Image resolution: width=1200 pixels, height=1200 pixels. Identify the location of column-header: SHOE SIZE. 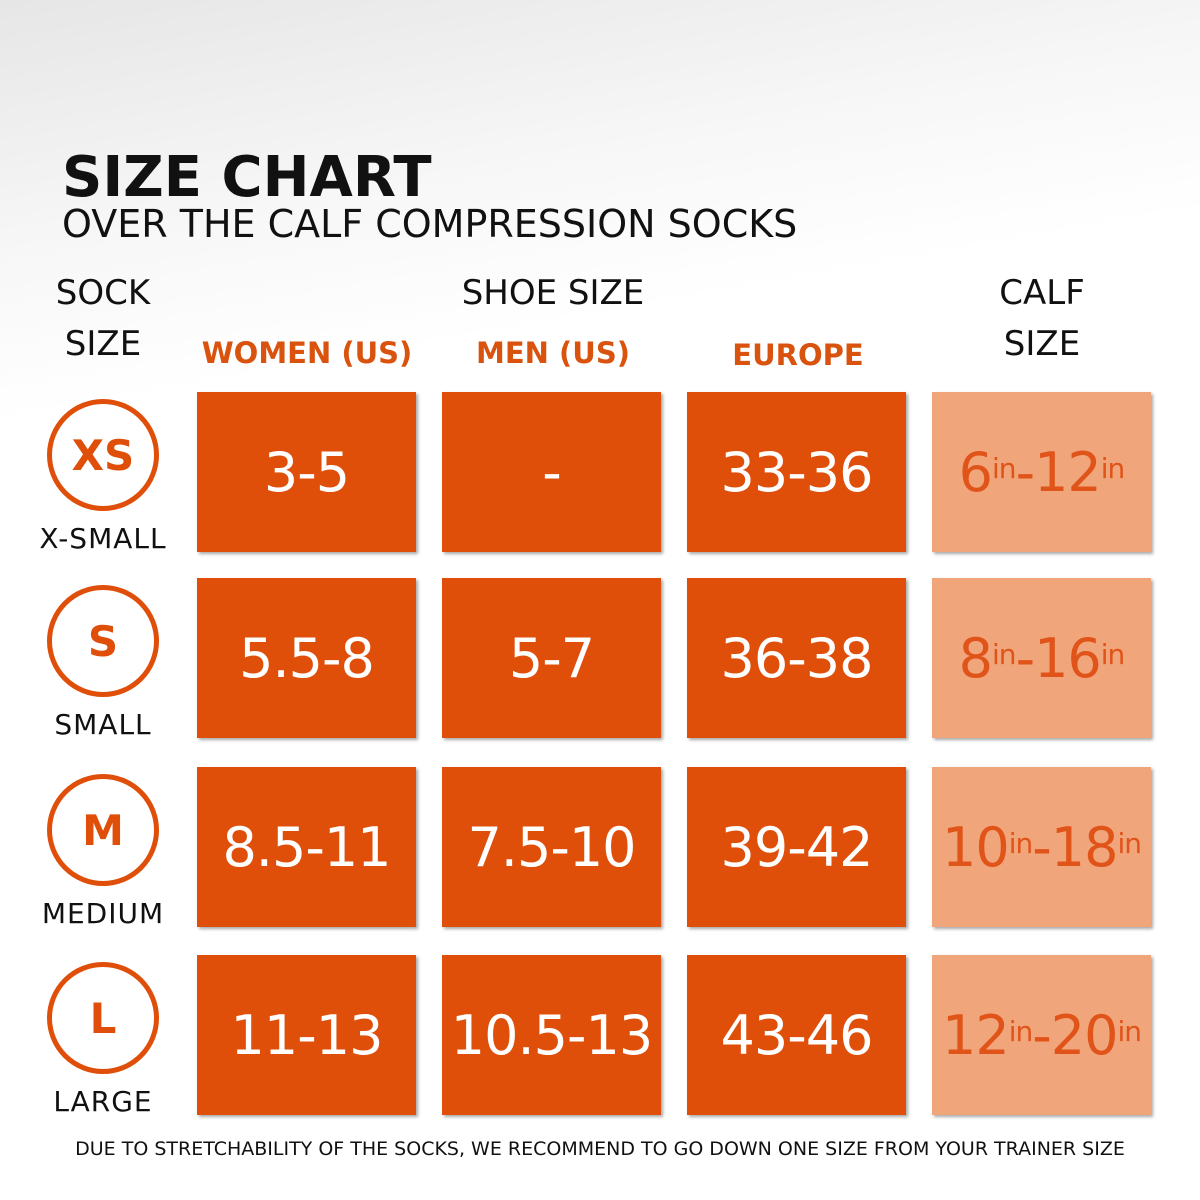
(553, 293).